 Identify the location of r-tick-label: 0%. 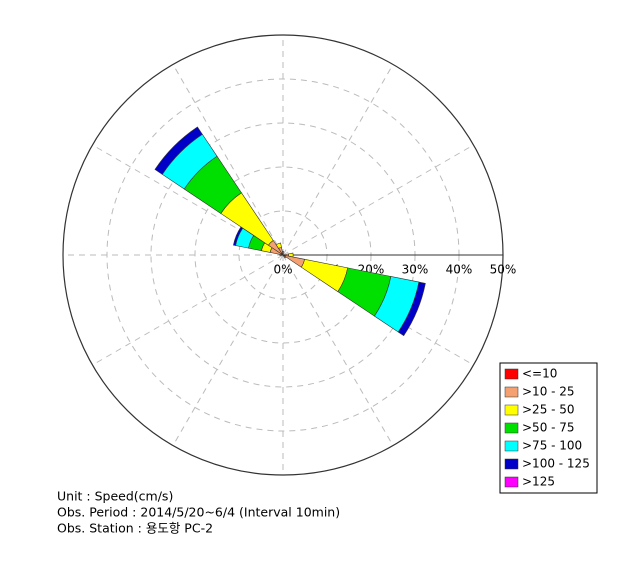
(282, 270).